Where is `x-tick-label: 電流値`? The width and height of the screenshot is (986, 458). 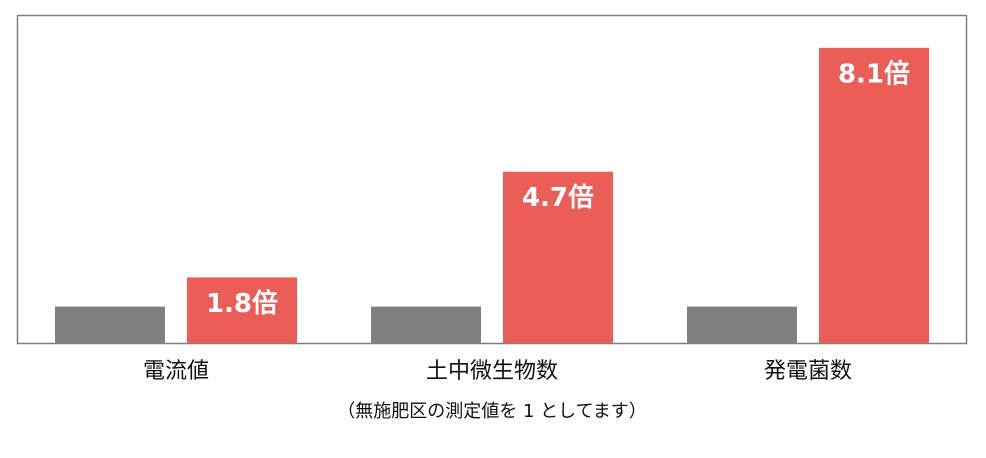
x-tick-label: 電流値 is located at coordinates (176, 371).